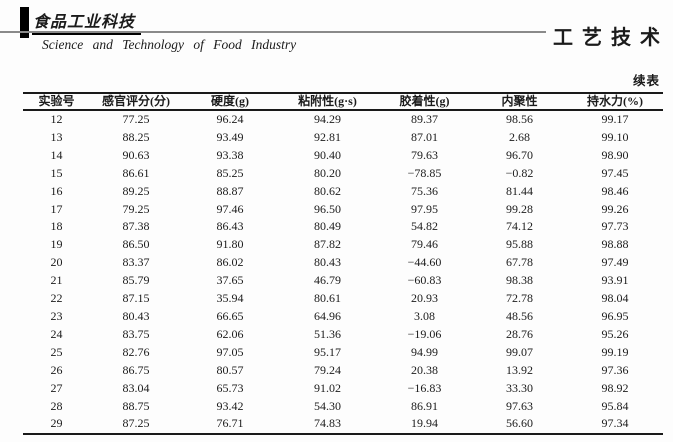 This screenshot has height=442, width=673. Describe the element at coordinates (327, 172) in the screenshot. I see `table-cell: 80.20` at that location.